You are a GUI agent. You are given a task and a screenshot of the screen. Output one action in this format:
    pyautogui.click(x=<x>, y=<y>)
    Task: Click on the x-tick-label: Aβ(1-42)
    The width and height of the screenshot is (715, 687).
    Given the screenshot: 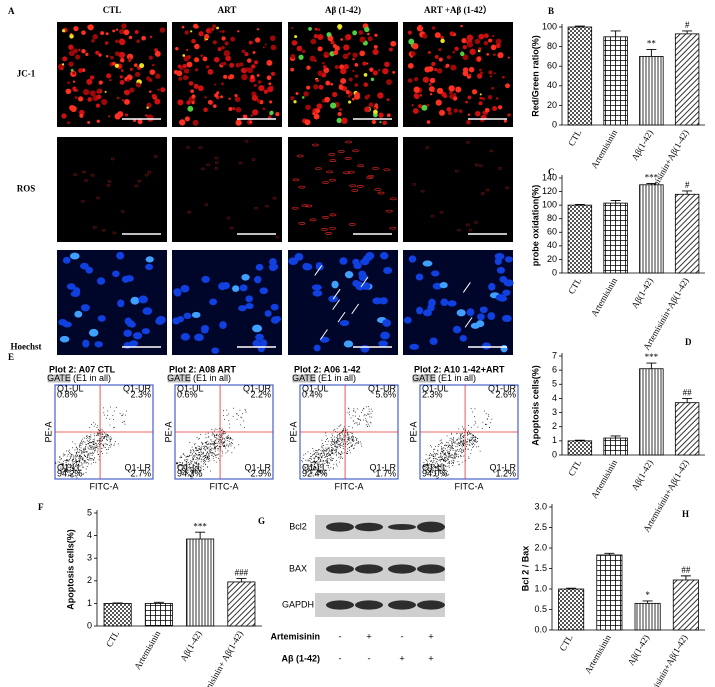 What is the action you would take?
    pyautogui.click(x=641, y=475)
    